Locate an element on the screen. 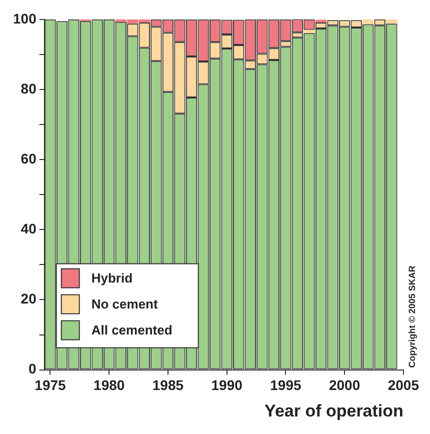  x-tick-label: 1990 is located at coordinates (227, 385).